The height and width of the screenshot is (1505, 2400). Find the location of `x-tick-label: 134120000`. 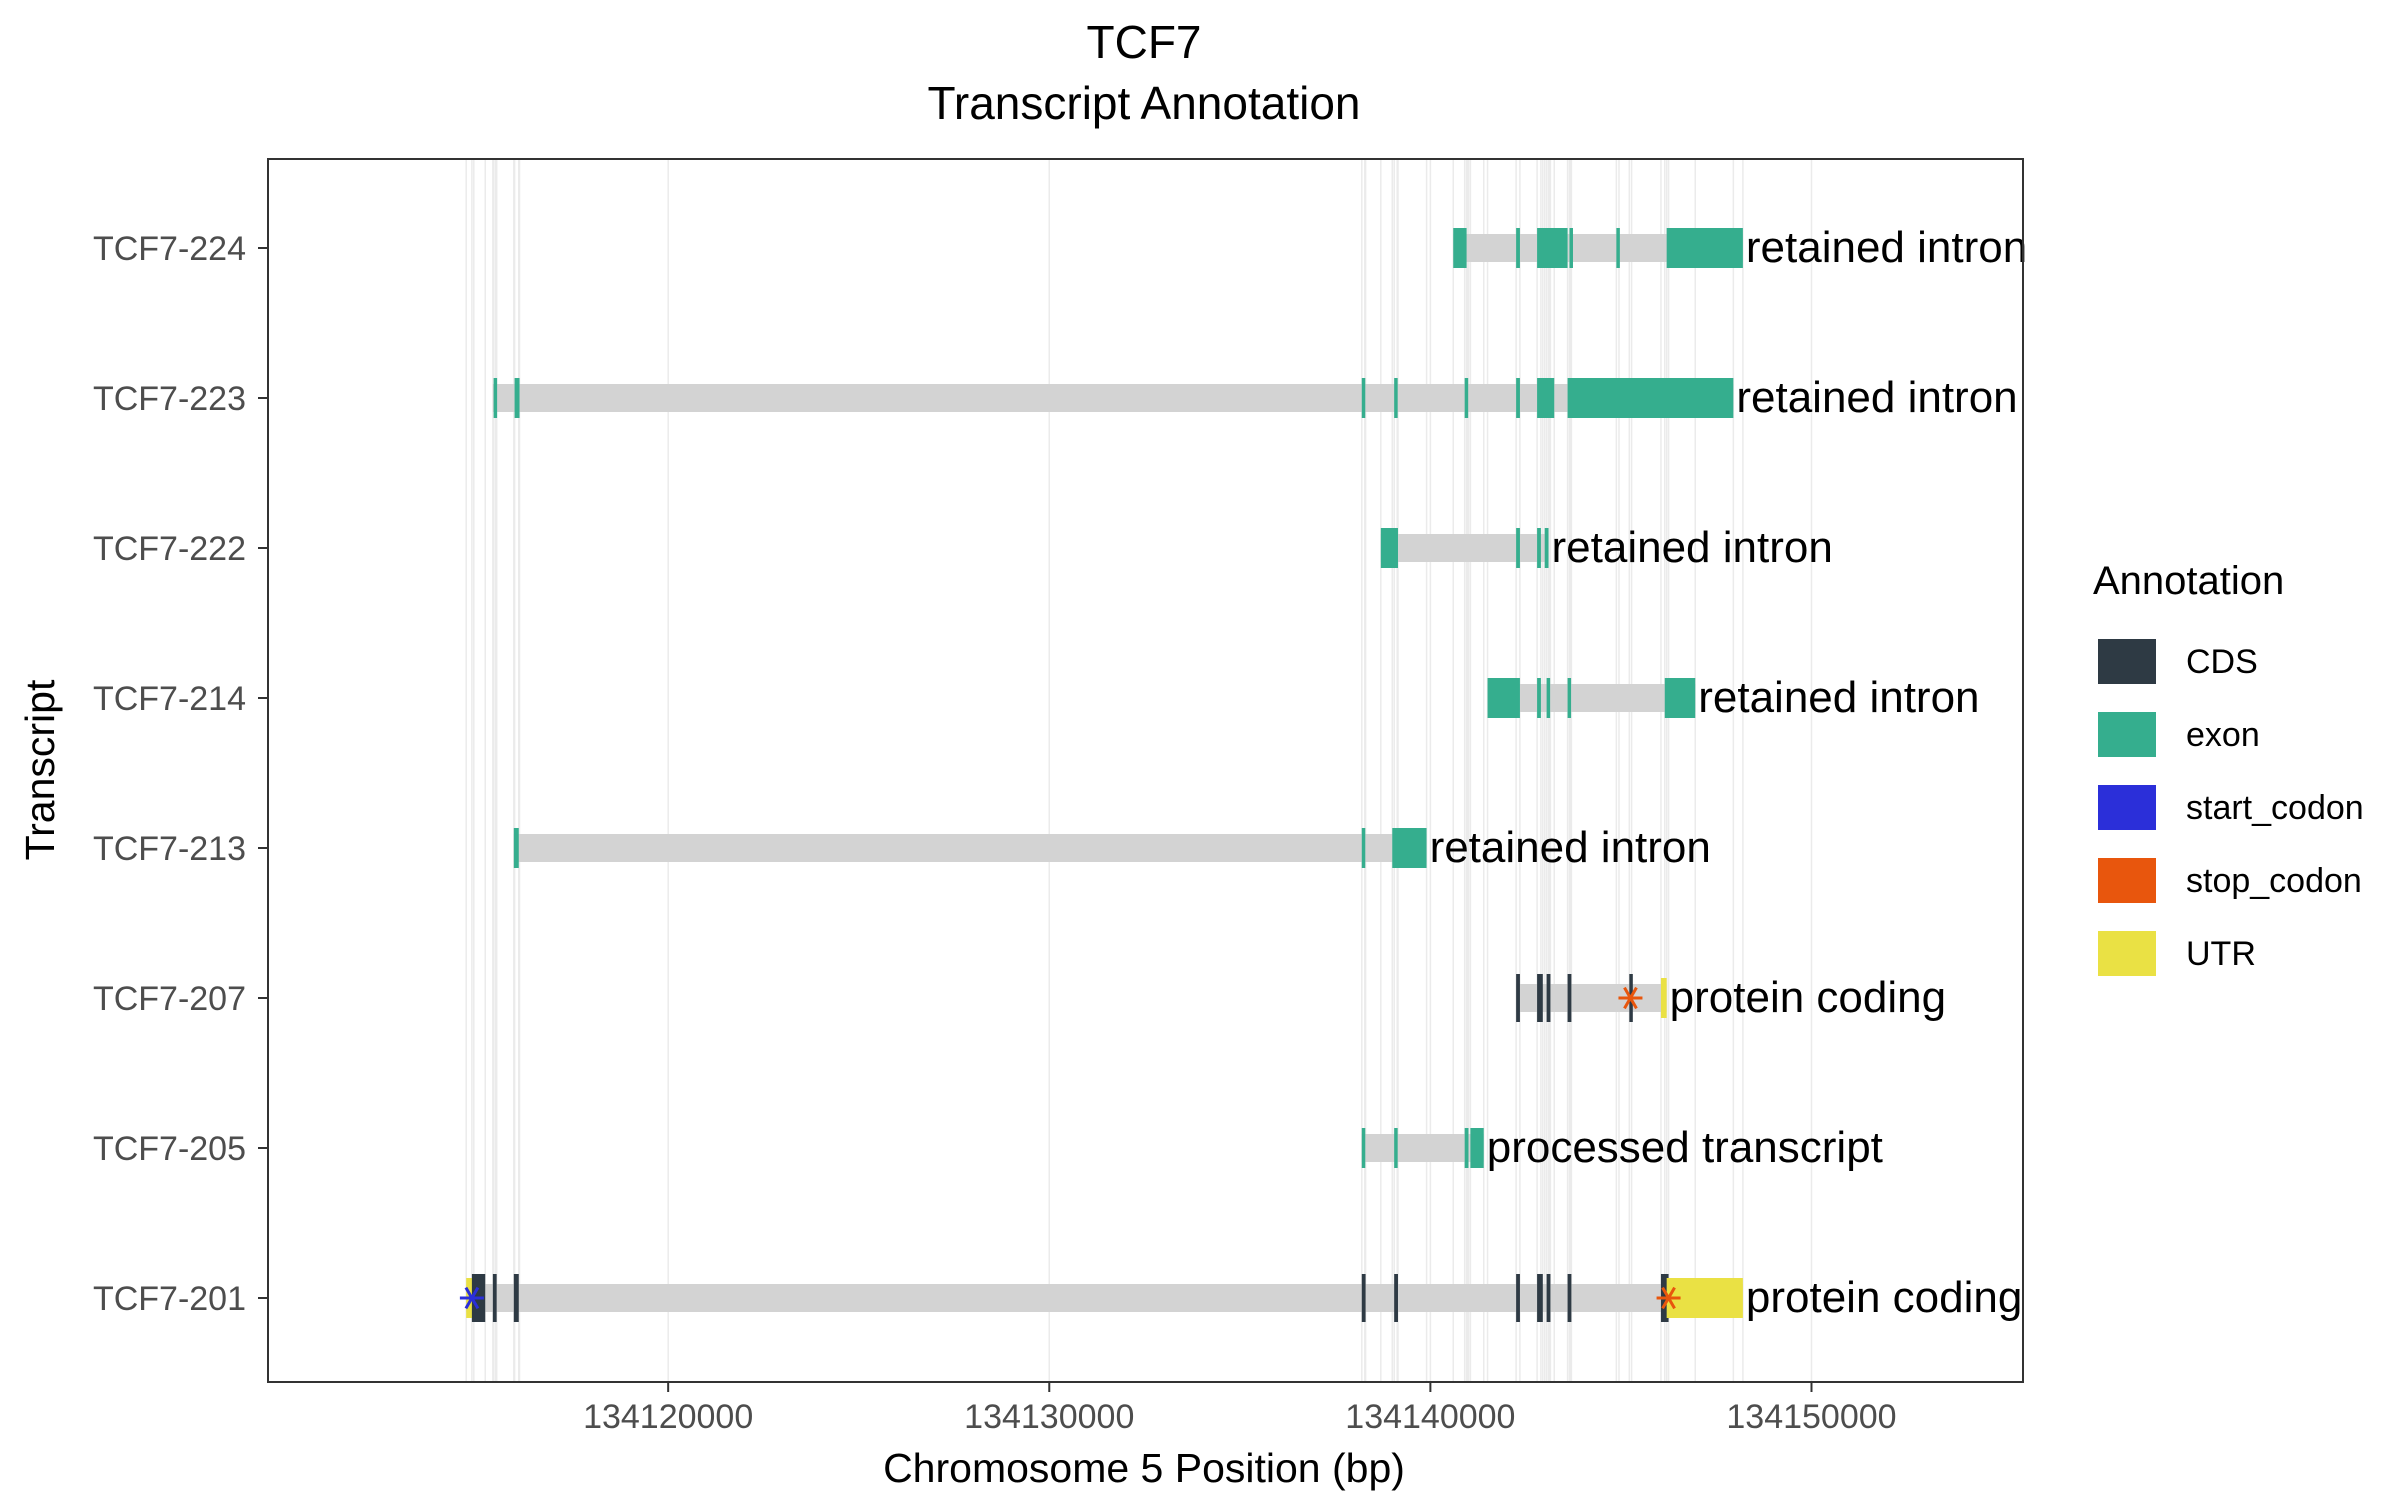

x-tick-label: 134120000 is located at coordinates (668, 1417).